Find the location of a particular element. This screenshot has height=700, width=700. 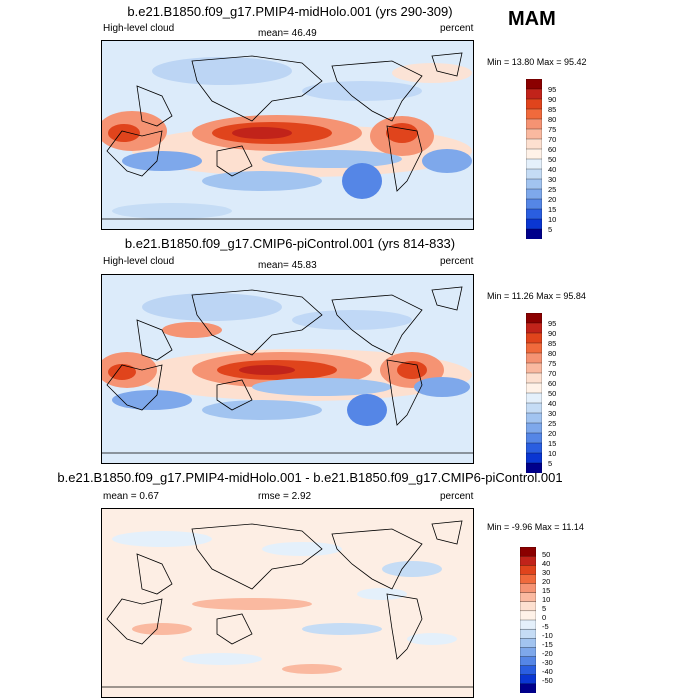

panel2-coastlines is located at coordinates (287, 370).